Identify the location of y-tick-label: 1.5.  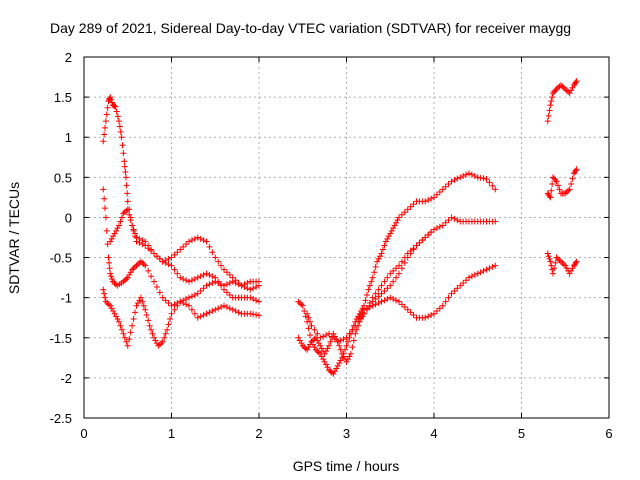
(63, 97).